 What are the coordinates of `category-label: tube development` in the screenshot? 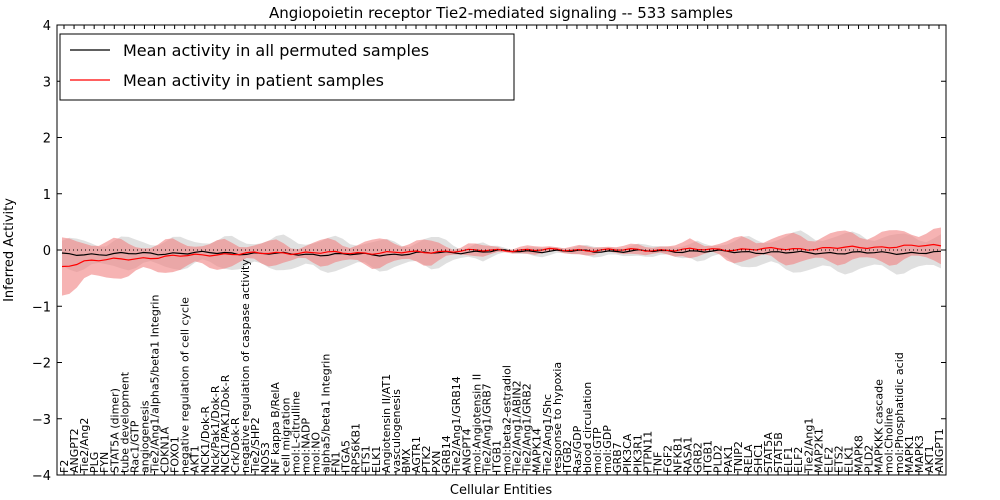 It's located at (124, 422).